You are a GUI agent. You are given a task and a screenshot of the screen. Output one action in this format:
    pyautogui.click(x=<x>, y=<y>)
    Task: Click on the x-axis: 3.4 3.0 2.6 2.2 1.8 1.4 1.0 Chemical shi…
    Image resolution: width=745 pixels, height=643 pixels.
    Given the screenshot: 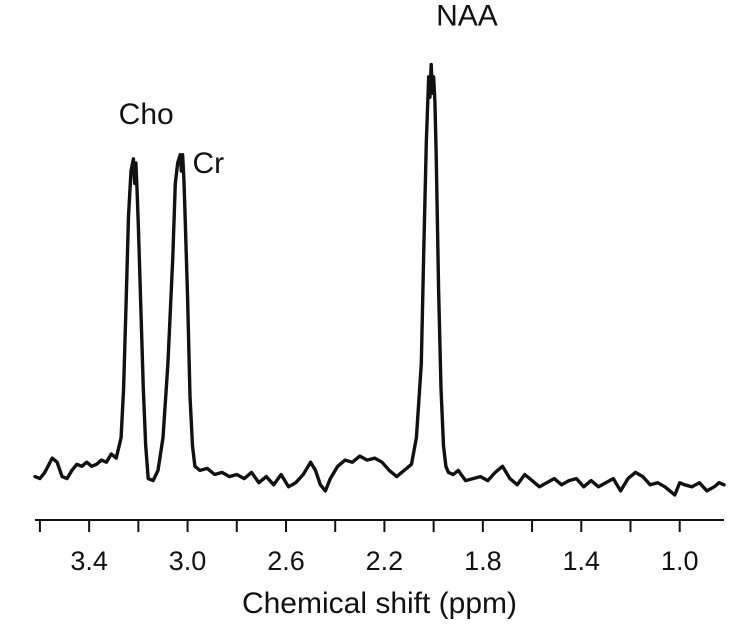 What is the action you would take?
    pyautogui.click(x=379, y=569)
    